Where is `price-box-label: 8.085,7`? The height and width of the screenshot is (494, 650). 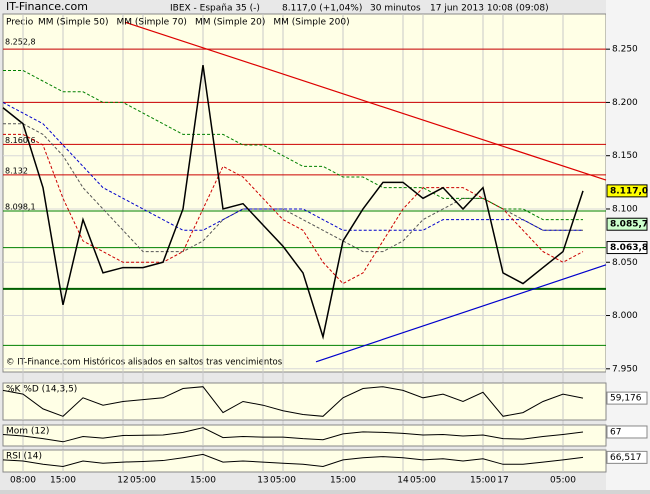 price-box-label: 8.085,7 is located at coordinates (629, 225).